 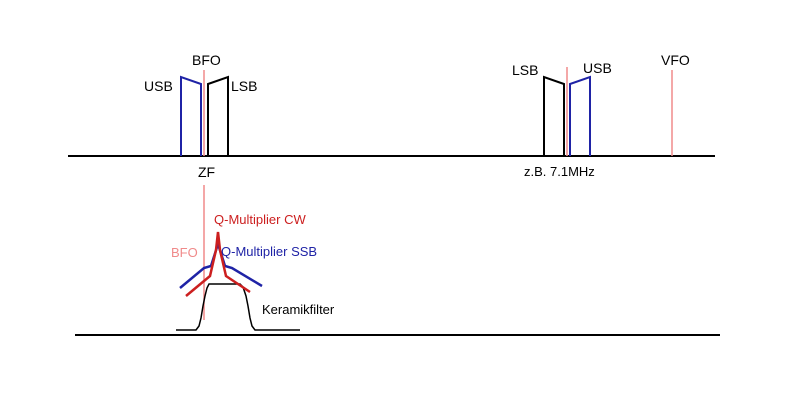 I want to click on usb-label-right: USB, so click(x=597, y=68).